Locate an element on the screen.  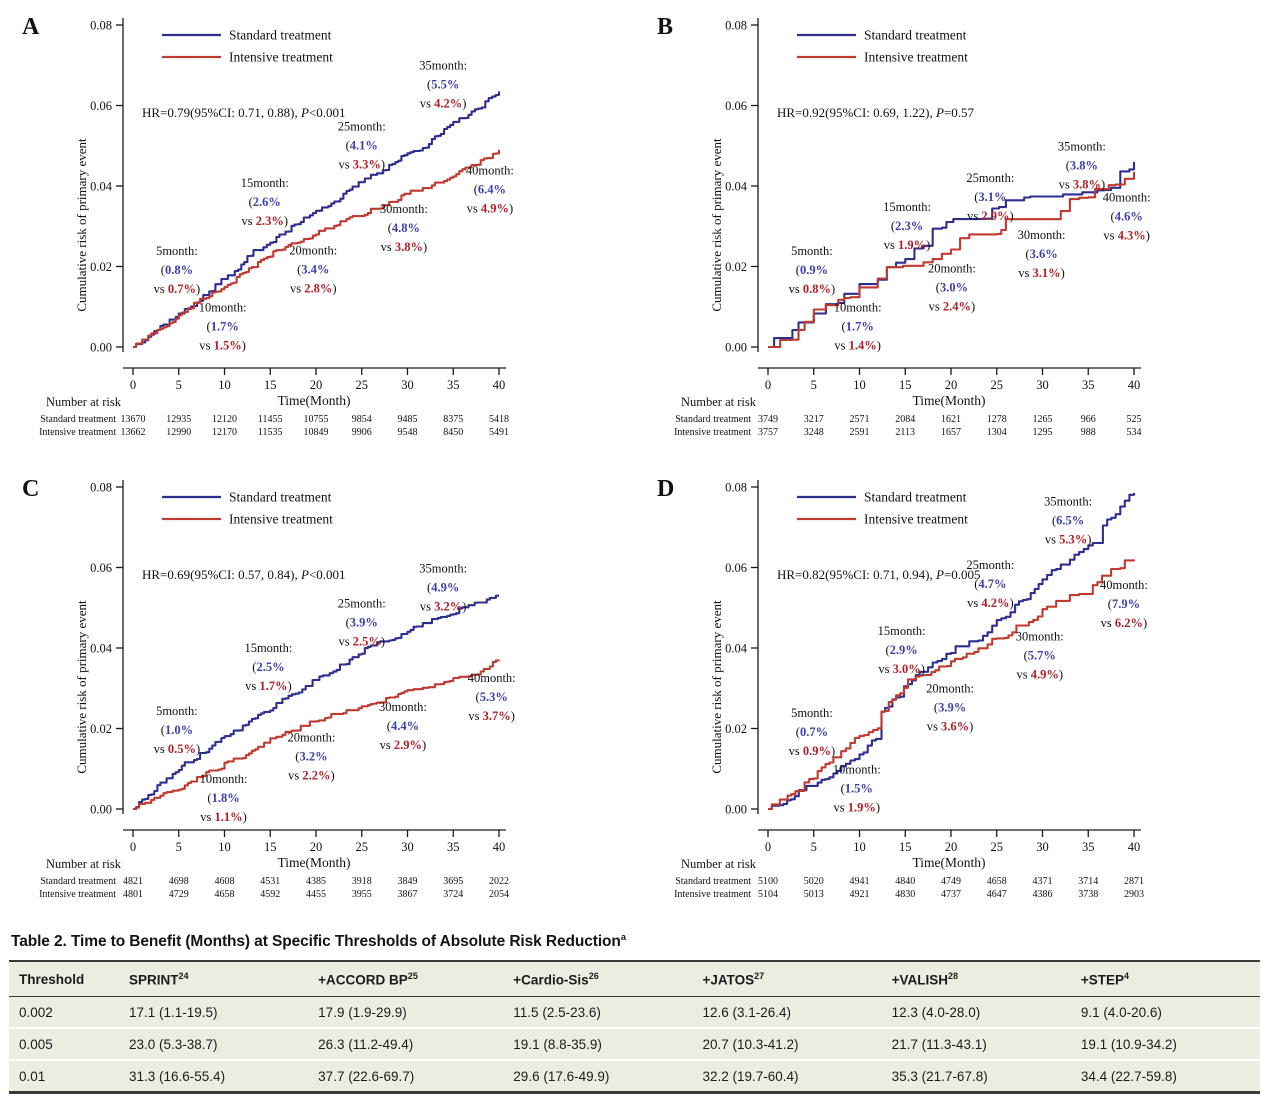
annotation-standard-value: (4.7% is located at coordinates (990, 584).